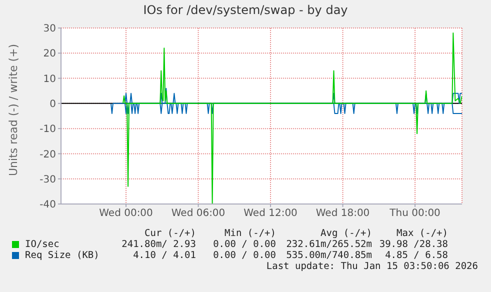 The width and height of the screenshot is (491, 292). What do you see at coordinates (48, 180) in the screenshot?
I see `y-tick-label: -30` at bounding box center [48, 180].